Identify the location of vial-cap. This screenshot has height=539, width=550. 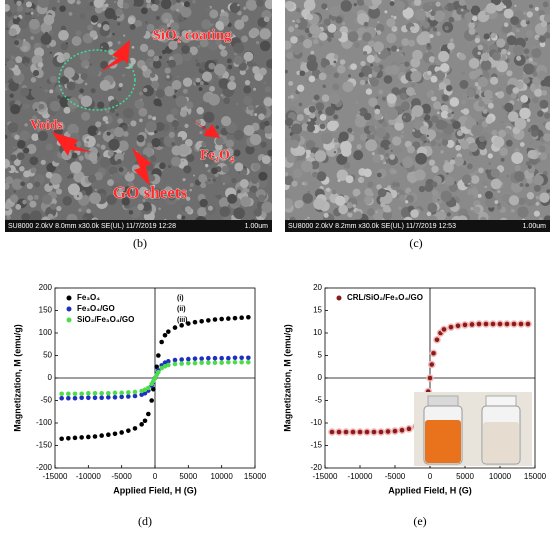
(443, 401).